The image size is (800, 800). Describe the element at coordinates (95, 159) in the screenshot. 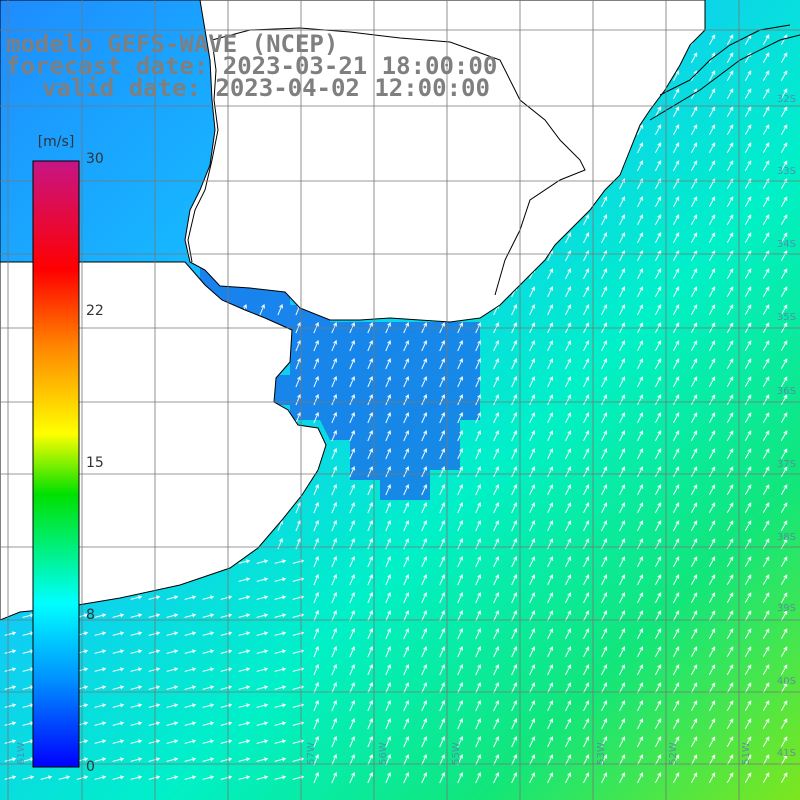

I see `colorbar-tick-30: 30` at that location.